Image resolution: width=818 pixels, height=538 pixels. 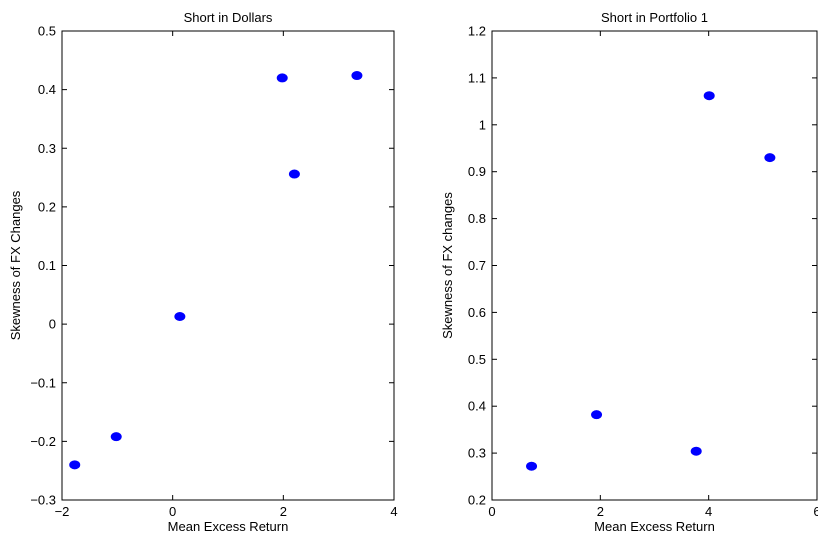 What do you see at coordinates (52, 324) in the screenshot?
I see `y-tick-label: 0` at bounding box center [52, 324].